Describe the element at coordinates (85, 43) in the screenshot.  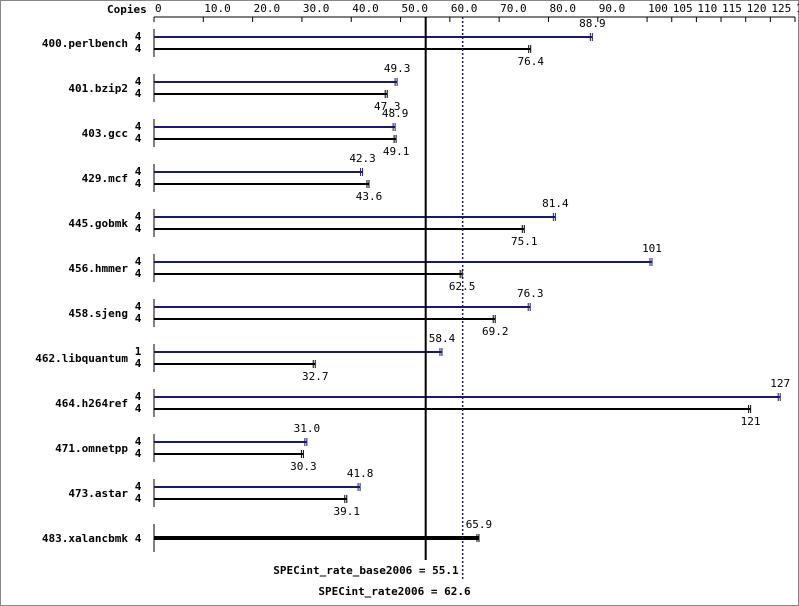
I see `benchmark-label: 400.perlbench` at that location.